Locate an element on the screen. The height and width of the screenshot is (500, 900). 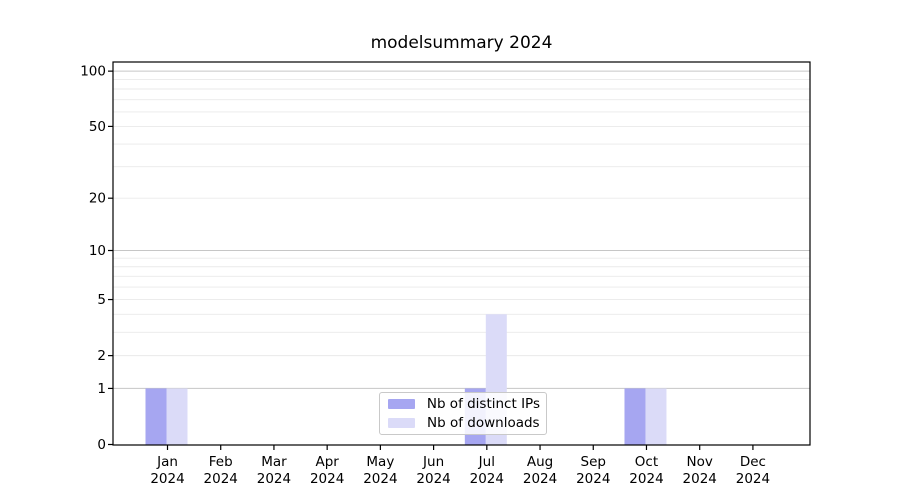
x-tick-label-month: Feb is located at coordinates (221, 462).